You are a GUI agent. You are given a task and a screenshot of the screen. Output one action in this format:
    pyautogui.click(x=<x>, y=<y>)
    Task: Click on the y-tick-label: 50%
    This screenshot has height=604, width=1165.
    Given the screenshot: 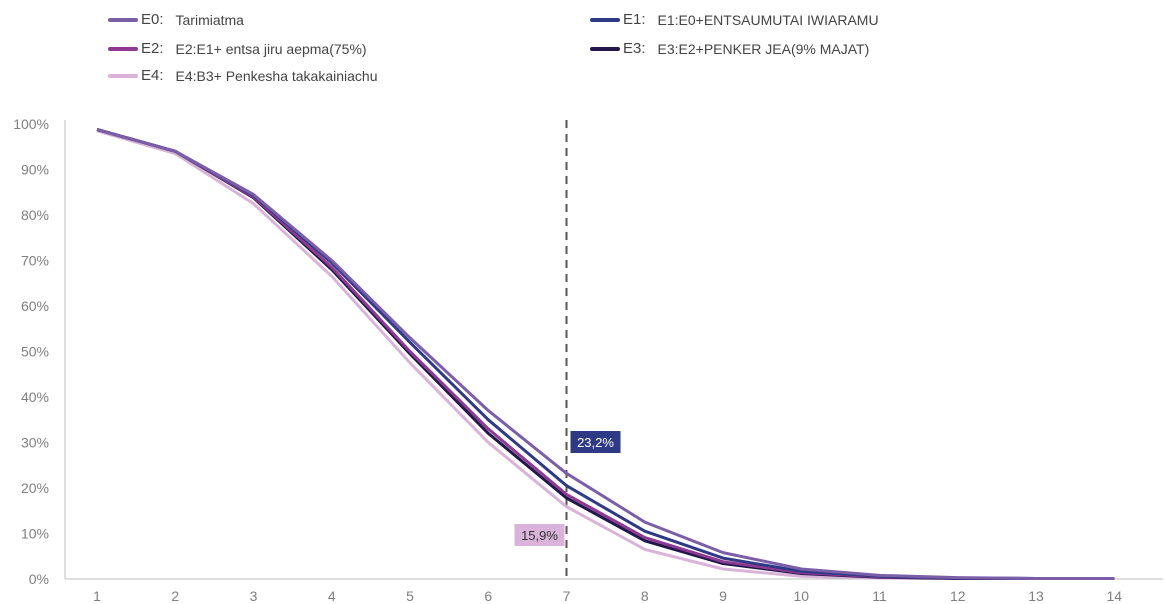 What is the action you would take?
    pyautogui.click(x=35, y=352)
    